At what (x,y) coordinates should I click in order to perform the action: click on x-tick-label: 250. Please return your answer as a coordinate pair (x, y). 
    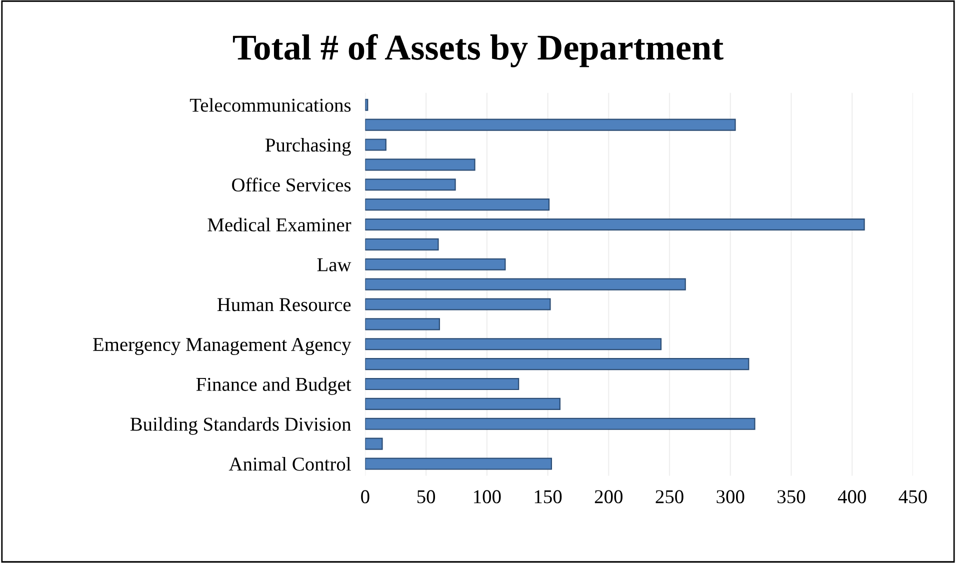
    Looking at the image, I should click on (670, 497).